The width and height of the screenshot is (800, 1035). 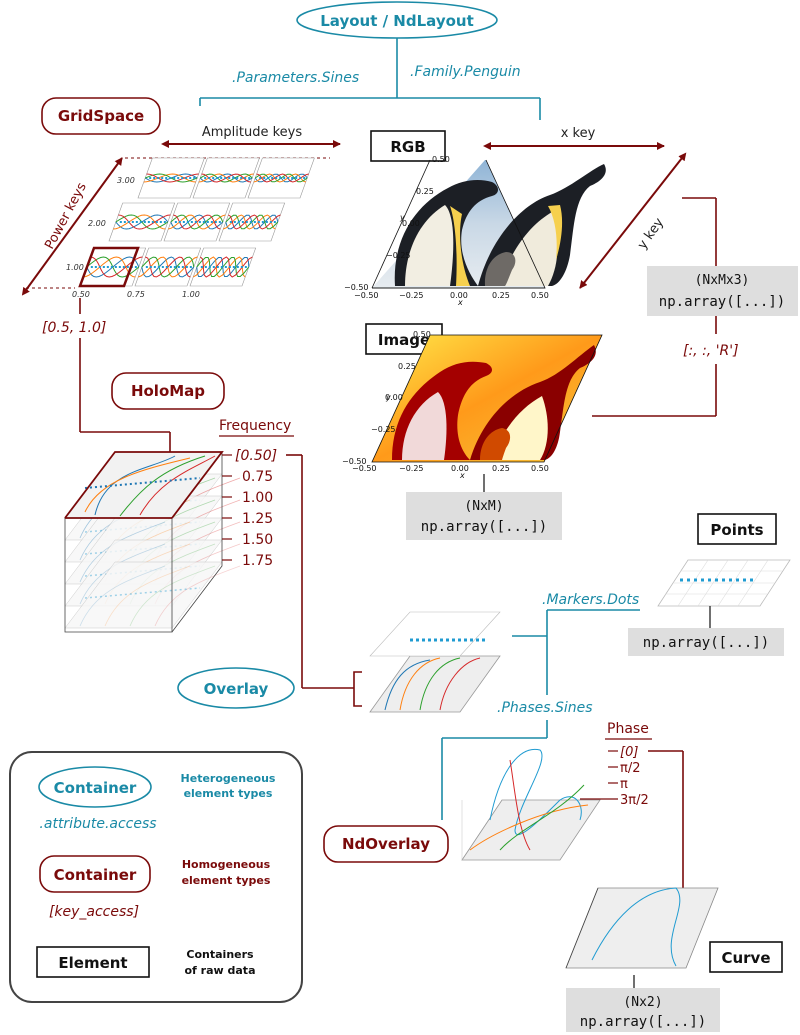 I want to click on frequency-value: 1.50, so click(x=257, y=540).